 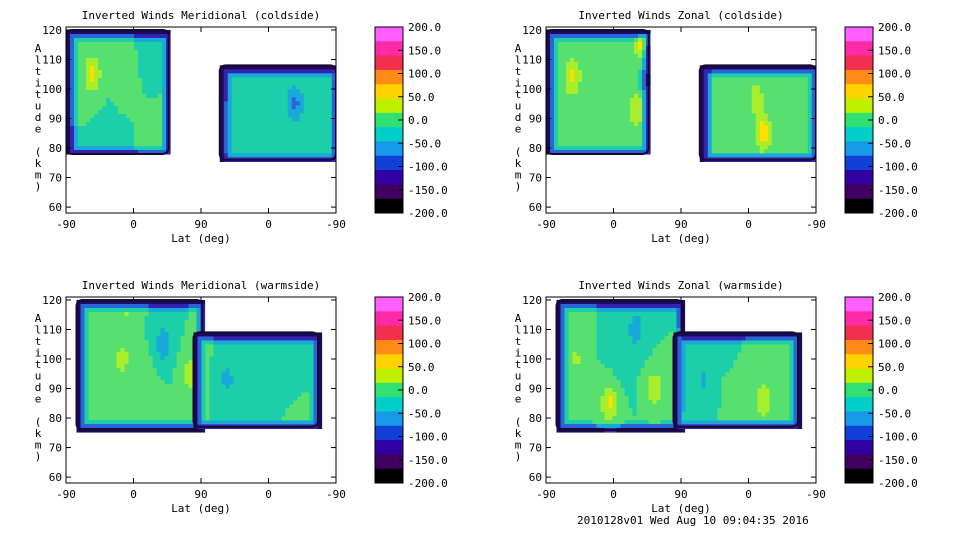 What do you see at coordinates (424, 74) in the screenshot?
I see `colorbar-label: 100.0` at bounding box center [424, 74].